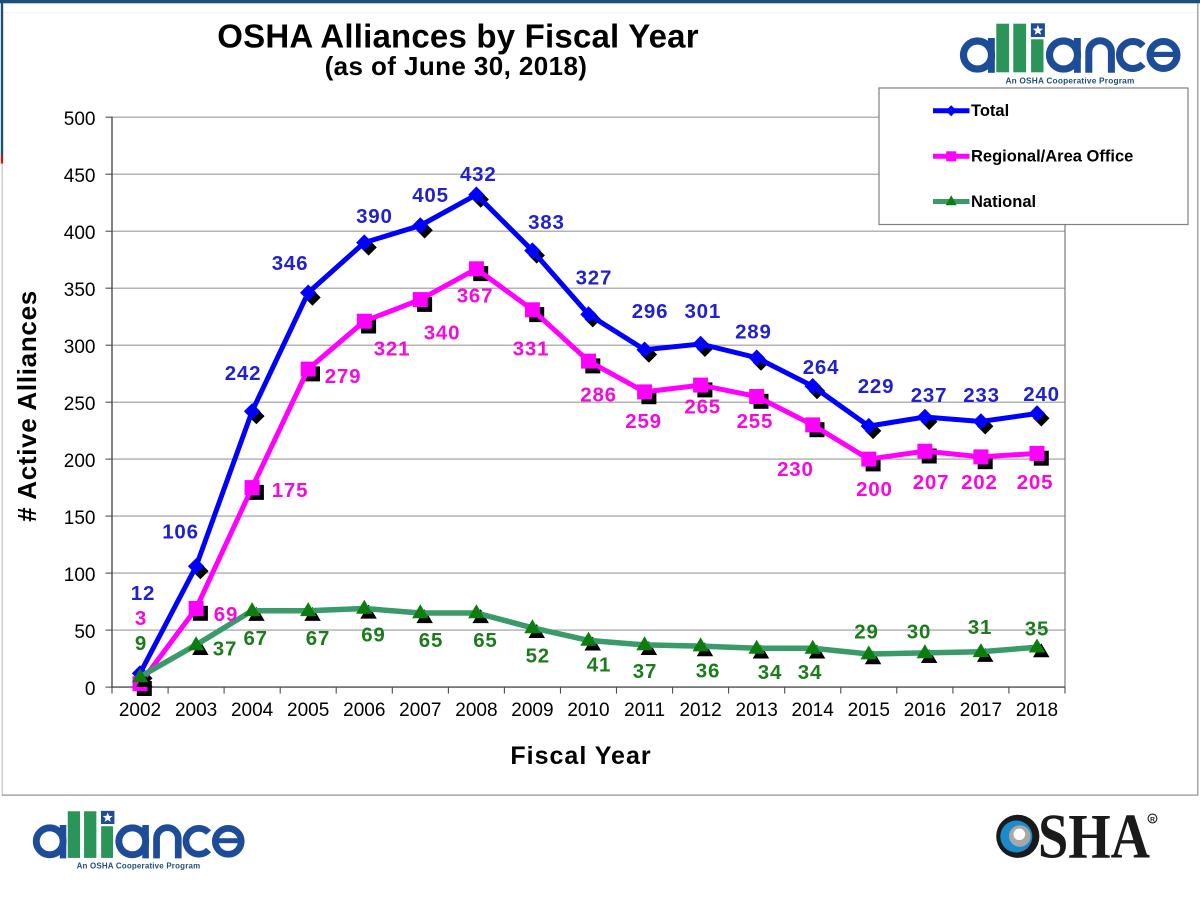  Describe the element at coordinates (84, 632) in the screenshot. I see `svg-text: 50` at that location.